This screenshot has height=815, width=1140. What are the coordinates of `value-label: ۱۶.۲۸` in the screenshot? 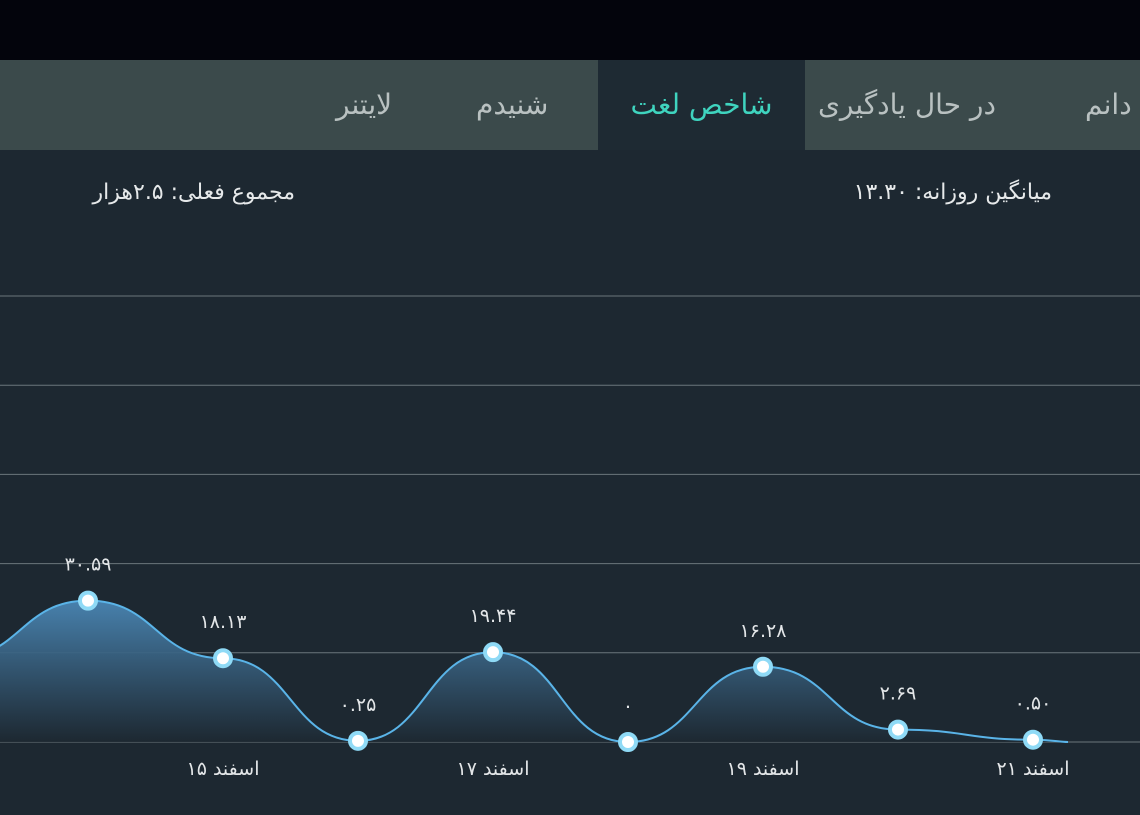 It's located at (763, 631).